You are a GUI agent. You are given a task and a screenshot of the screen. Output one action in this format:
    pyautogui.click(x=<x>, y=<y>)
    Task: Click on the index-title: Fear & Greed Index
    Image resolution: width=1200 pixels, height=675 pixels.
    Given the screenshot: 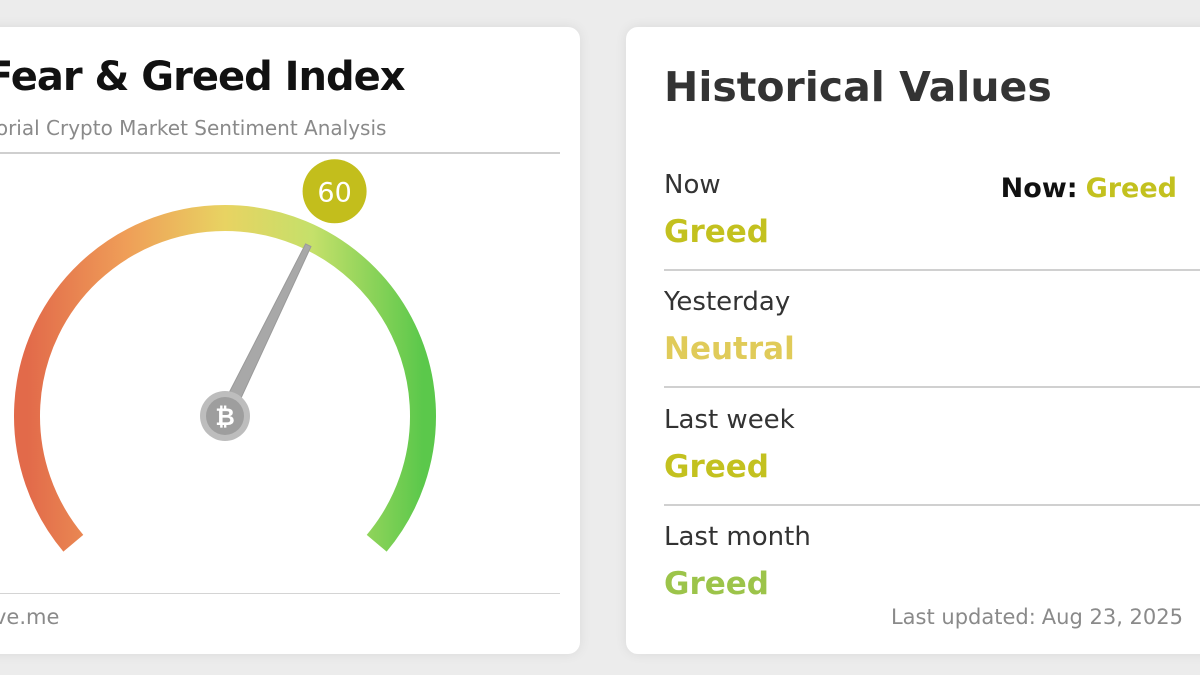 What is the action you would take?
    pyautogui.click(x=203, y=77)
    